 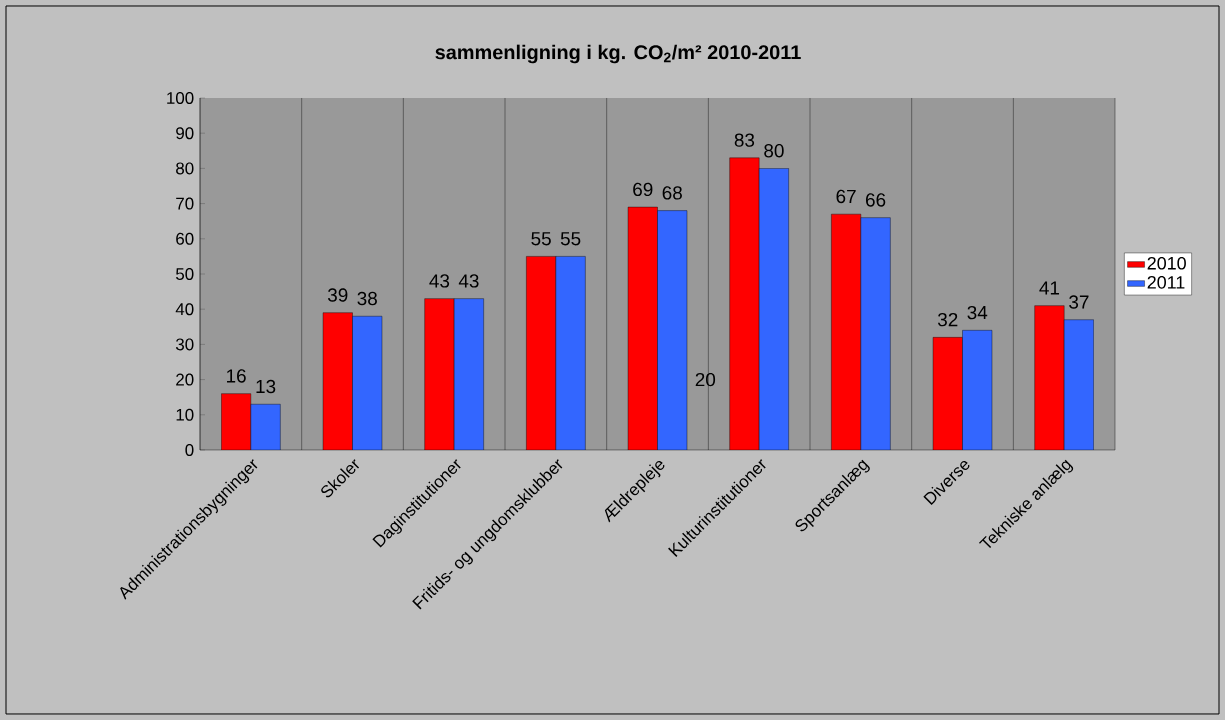 What do you see at coordinates (876, 200) in the screenshot?
I see `data-label: 66` at bounding box center [876, 200].